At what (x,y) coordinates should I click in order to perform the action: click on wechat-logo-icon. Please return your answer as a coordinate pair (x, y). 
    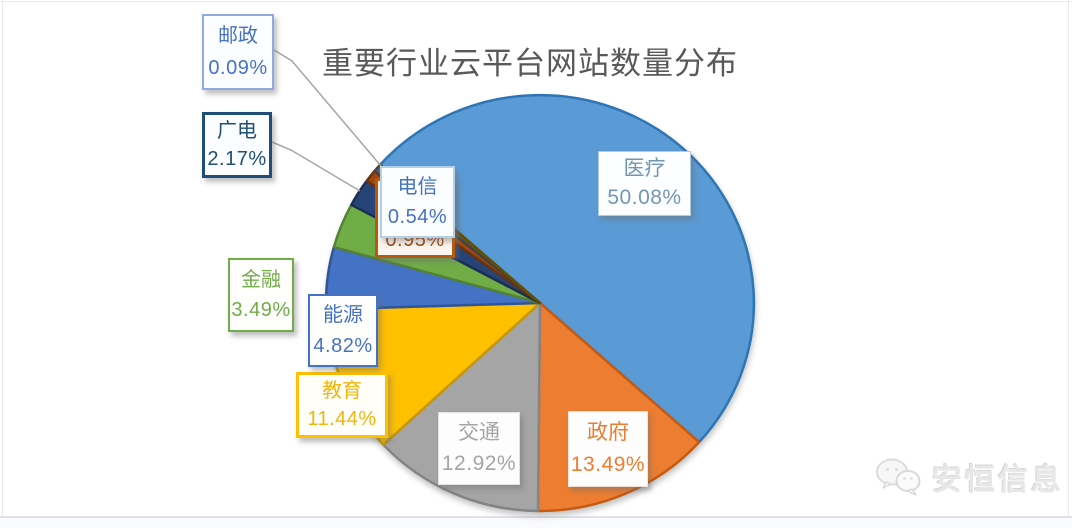
    Looking at the image, I should click on (898, 477).